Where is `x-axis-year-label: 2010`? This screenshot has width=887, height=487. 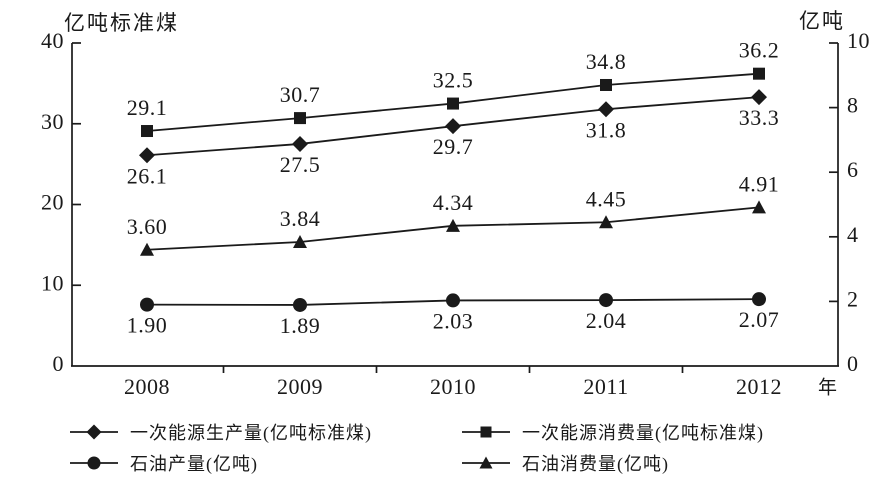 x-axis-year-label: 2010 is located at coordinates (453, 386).